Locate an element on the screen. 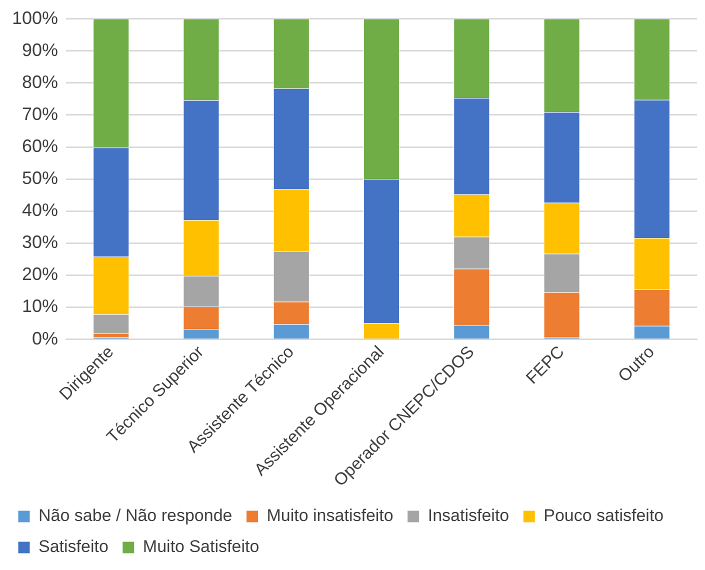 The height and width of the screenshot is (570, 705). legend-label: Satisfeito is located at coordinates (73, 546).